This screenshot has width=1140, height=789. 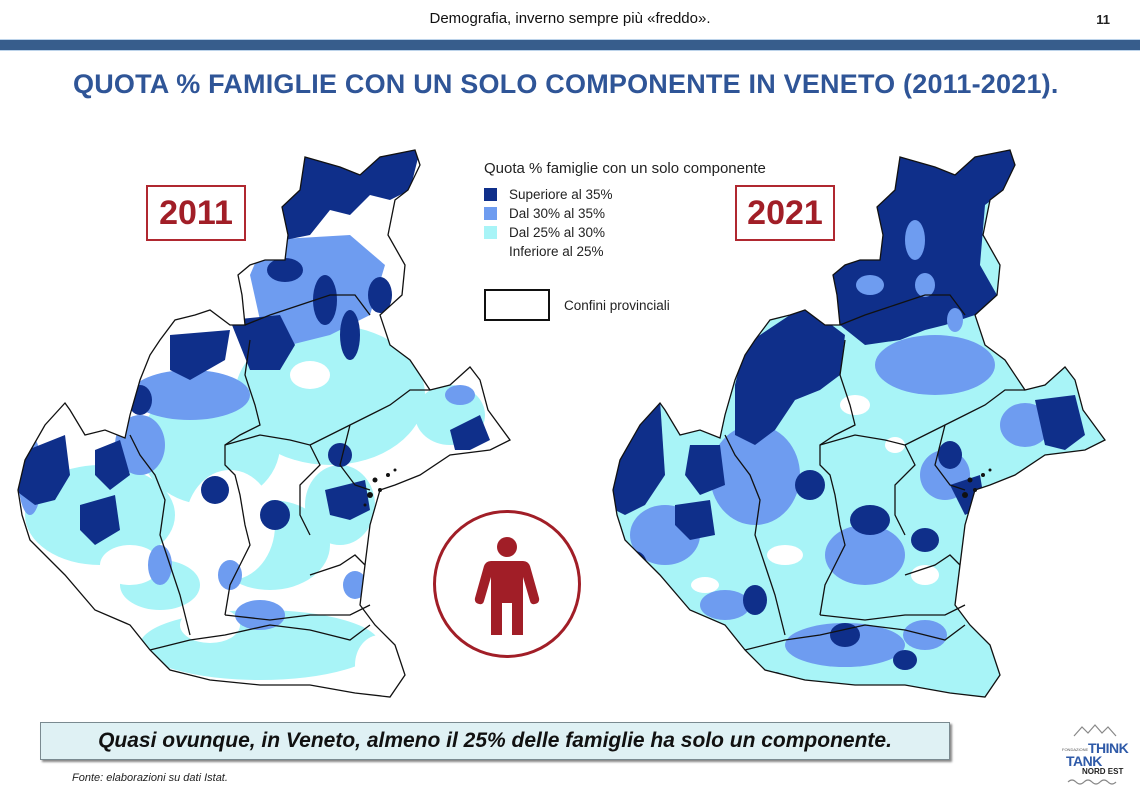 I want to click on legend-item-30-35: Dal 30% al 35%, so click(x=625, y=213).